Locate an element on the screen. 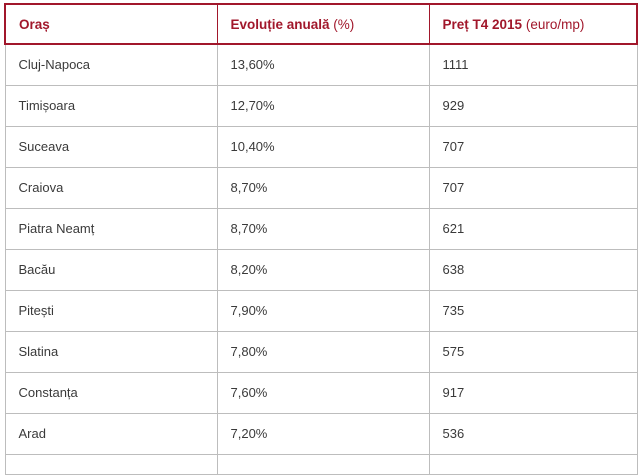 The image size is (640, 475). cell-growth: 13,60% is located at coordinates (323, 65).